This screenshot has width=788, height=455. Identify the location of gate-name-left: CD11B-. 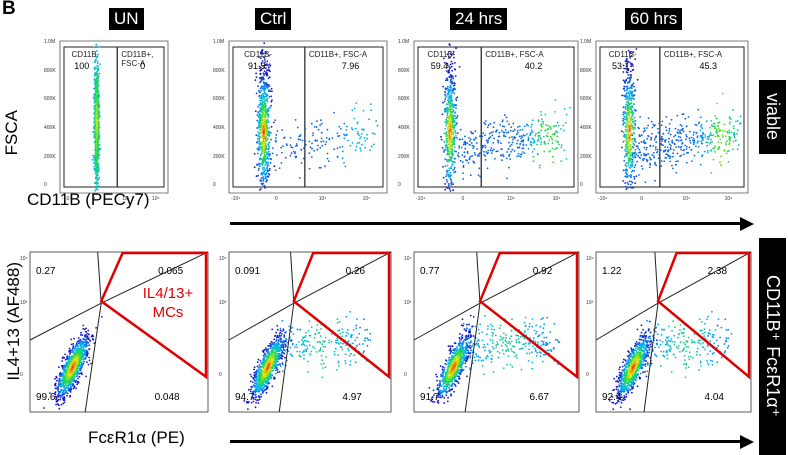
(258, 54).